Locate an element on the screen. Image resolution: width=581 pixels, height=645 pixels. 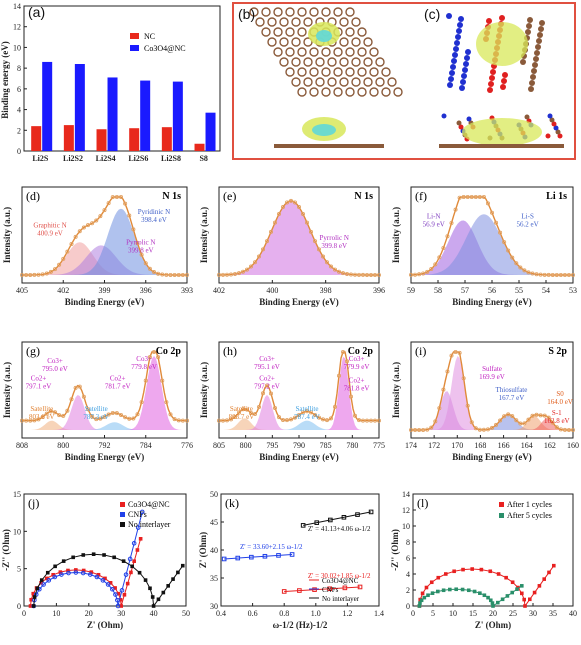
panel-bc: (b) (c) is located at coordinates (404, 81).